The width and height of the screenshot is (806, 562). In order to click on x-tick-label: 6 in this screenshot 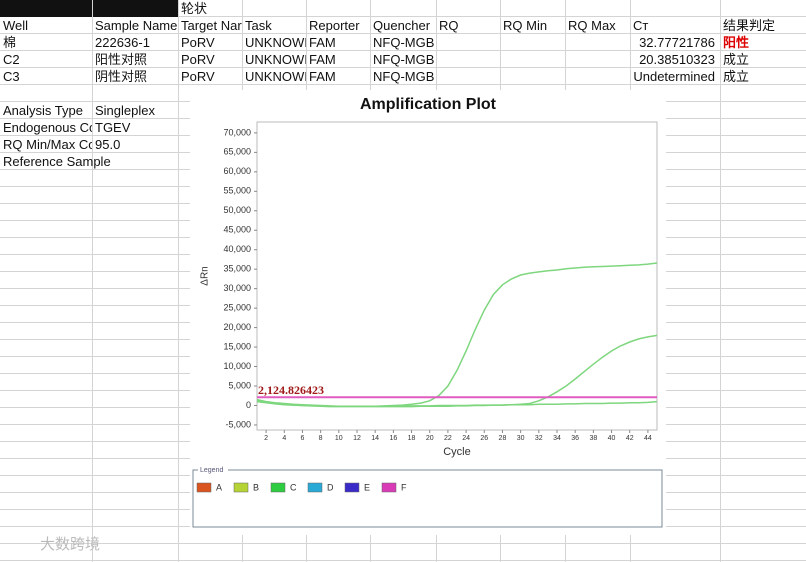, I will do `click(303, 438)`.